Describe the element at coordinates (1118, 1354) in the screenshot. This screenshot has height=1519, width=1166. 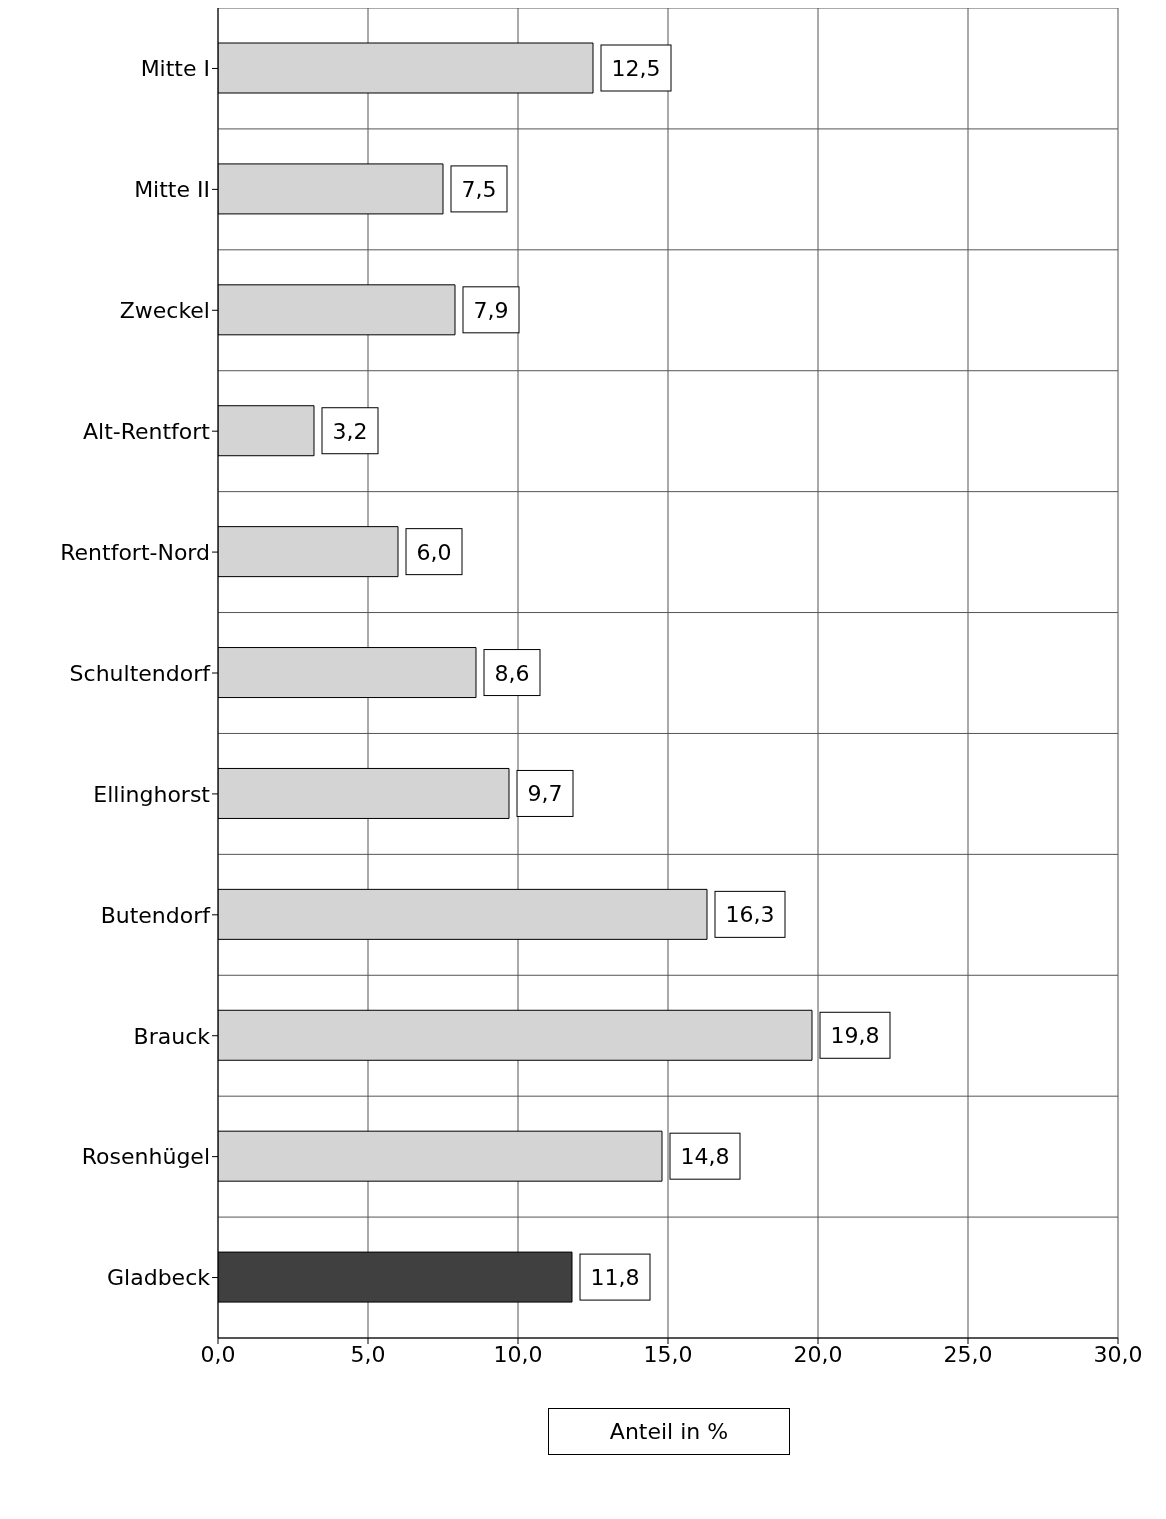
I see `x-tick-label: 30,0` at that location.